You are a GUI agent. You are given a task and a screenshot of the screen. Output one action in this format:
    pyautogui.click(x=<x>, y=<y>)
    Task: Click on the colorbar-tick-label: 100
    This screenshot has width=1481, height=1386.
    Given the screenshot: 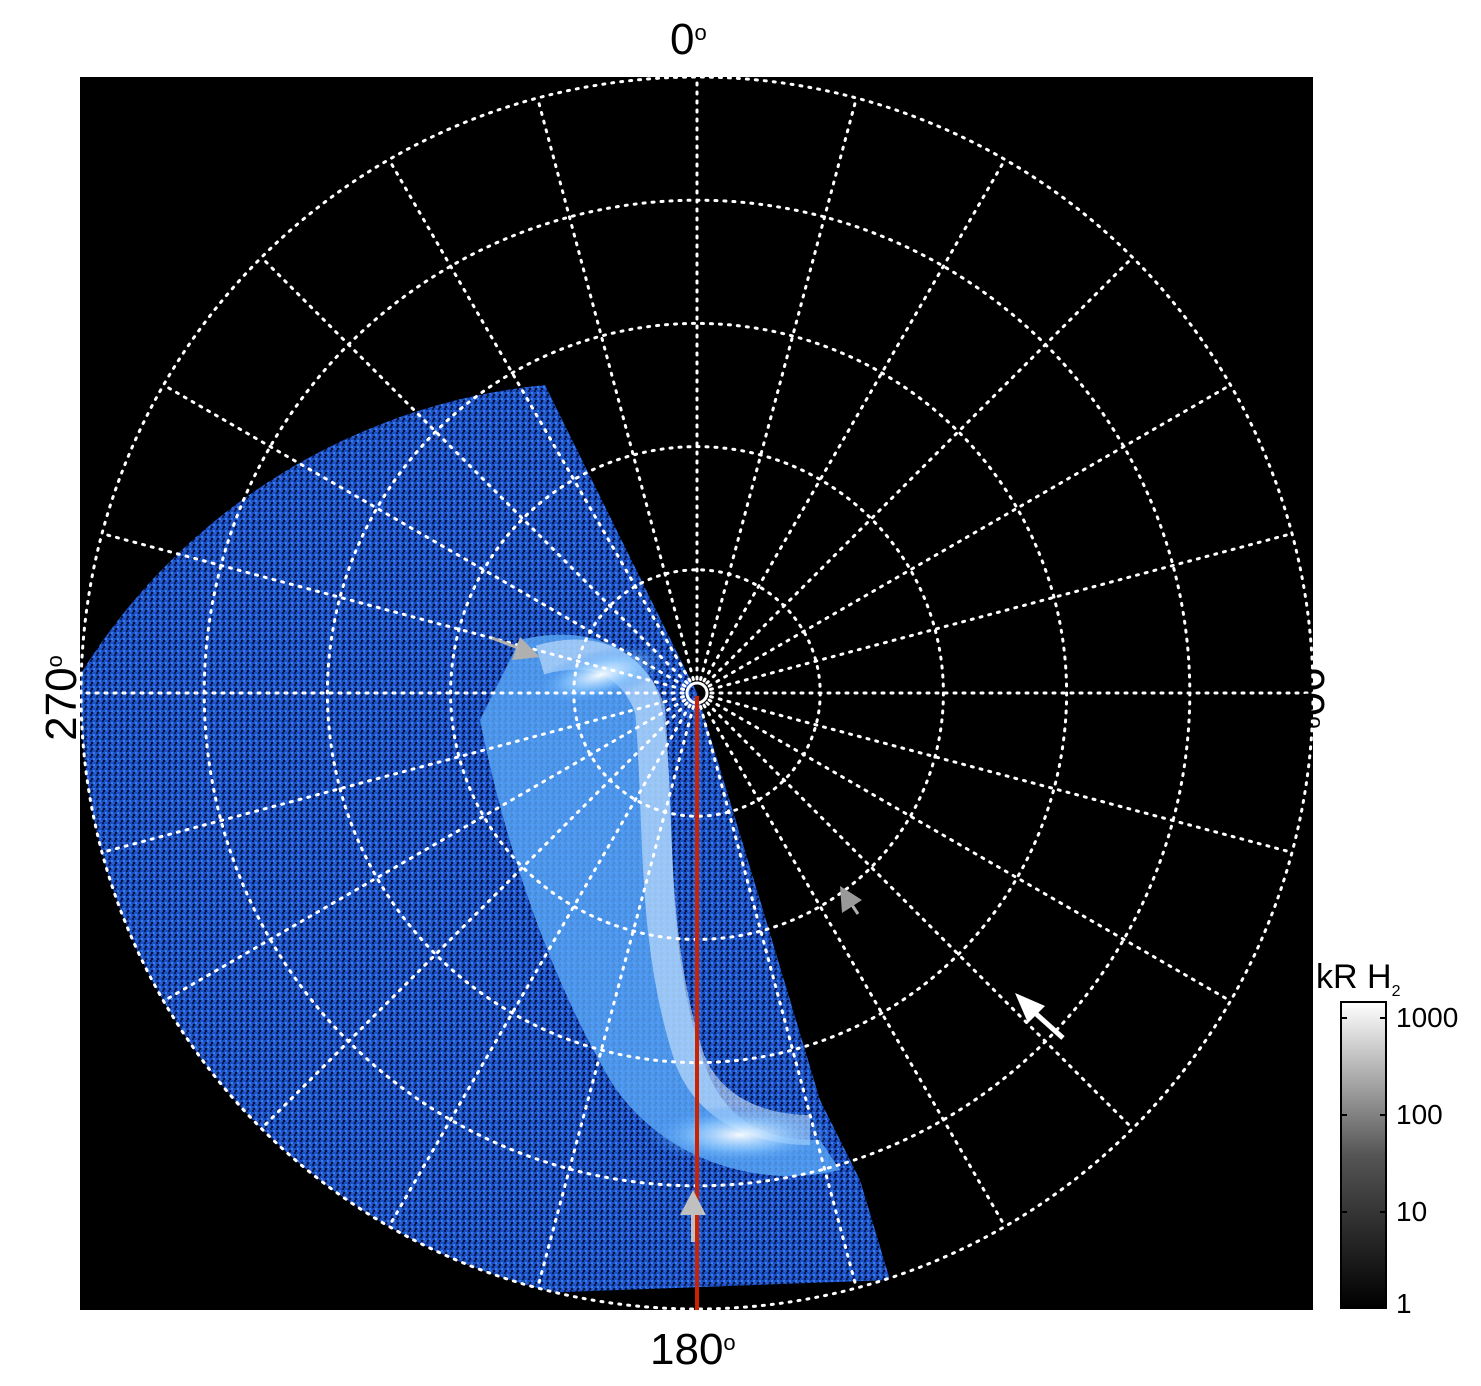 What is the action you would take?
    pyautogui.click(x=1419, y=1114)
    